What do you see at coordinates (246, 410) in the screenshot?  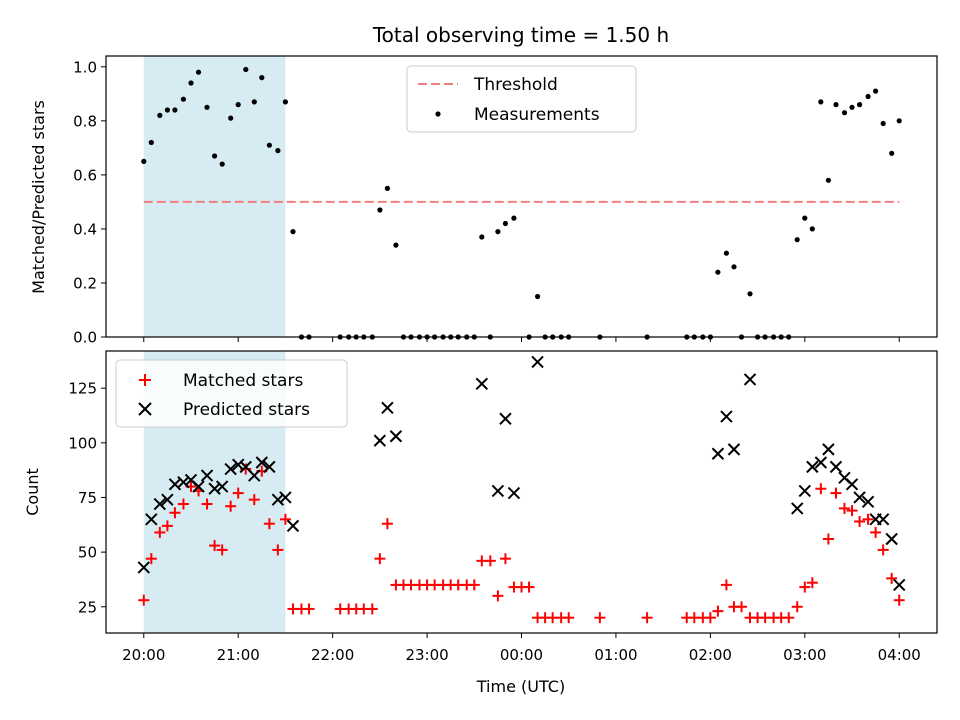 I see `legend-predicted-label: Predicted stars` at bounding box center [246, 410].